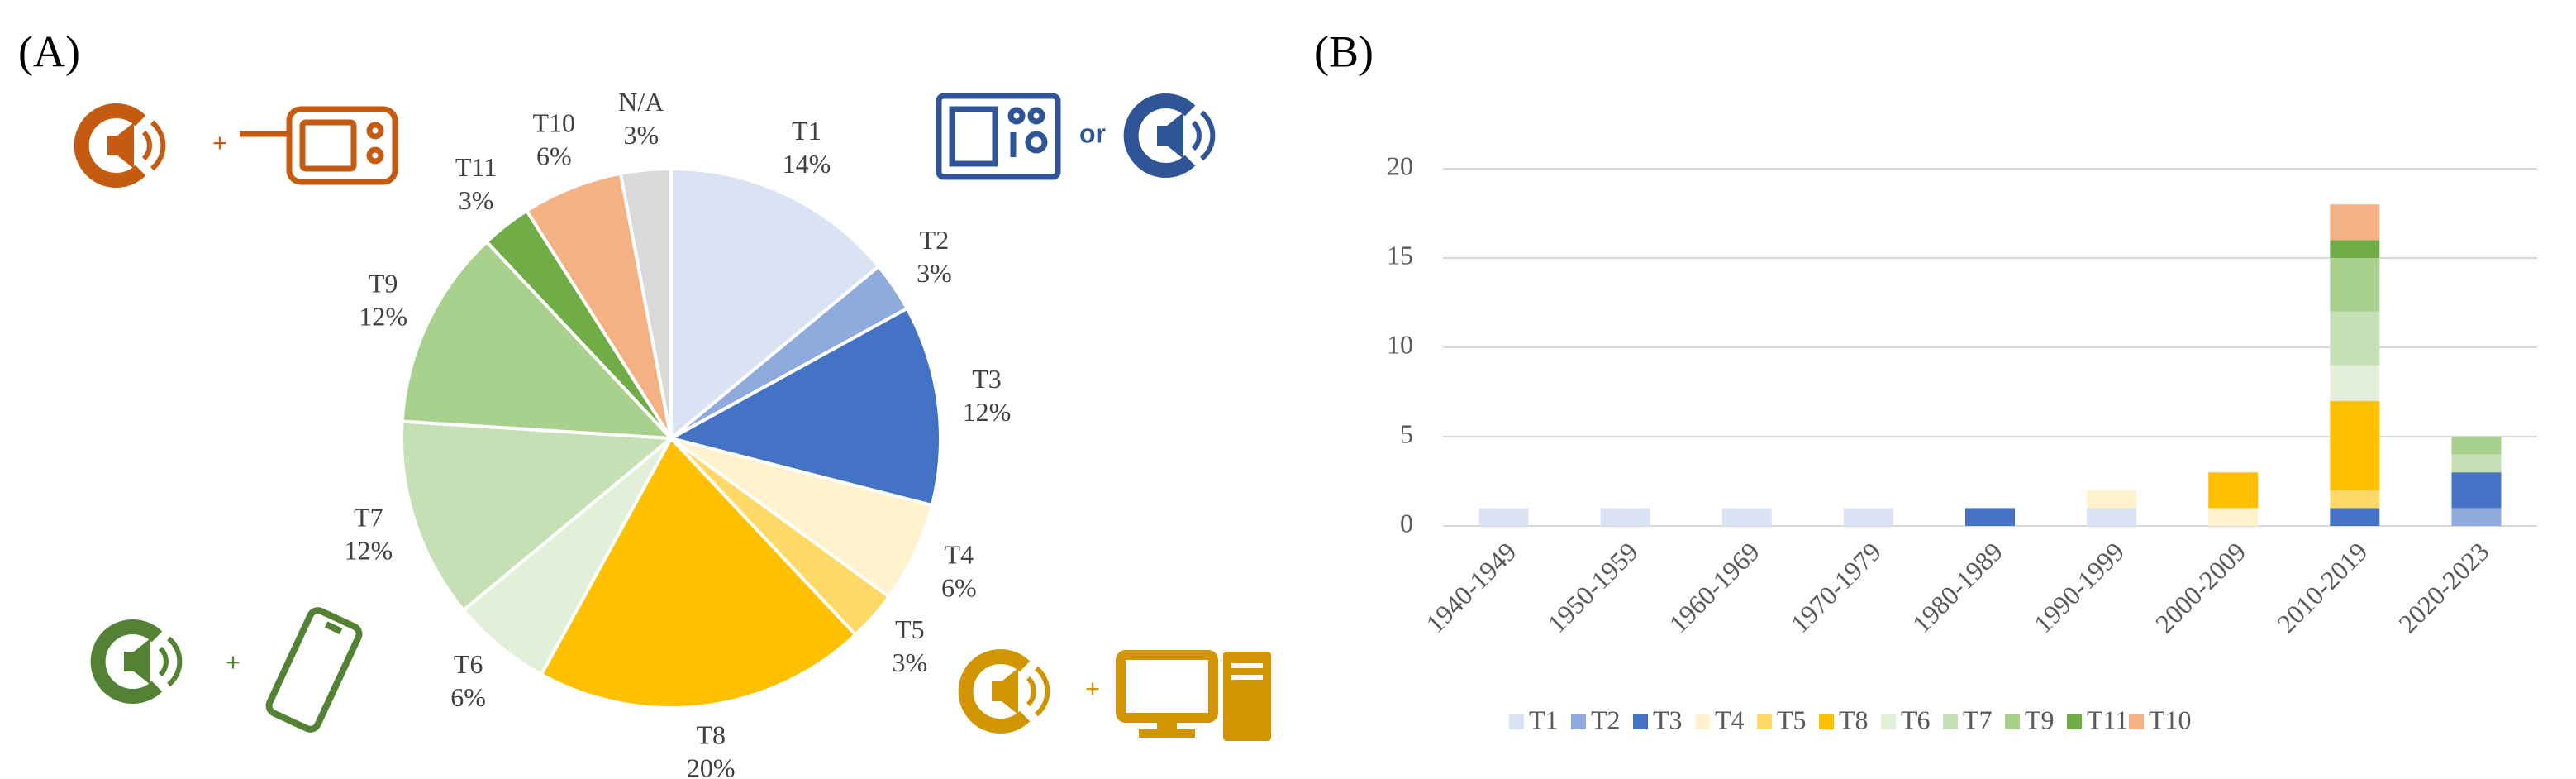 This screenshot has width=2576, height=779. I want to click on x-tick-label: 1940-1949, so click(1471, 588).